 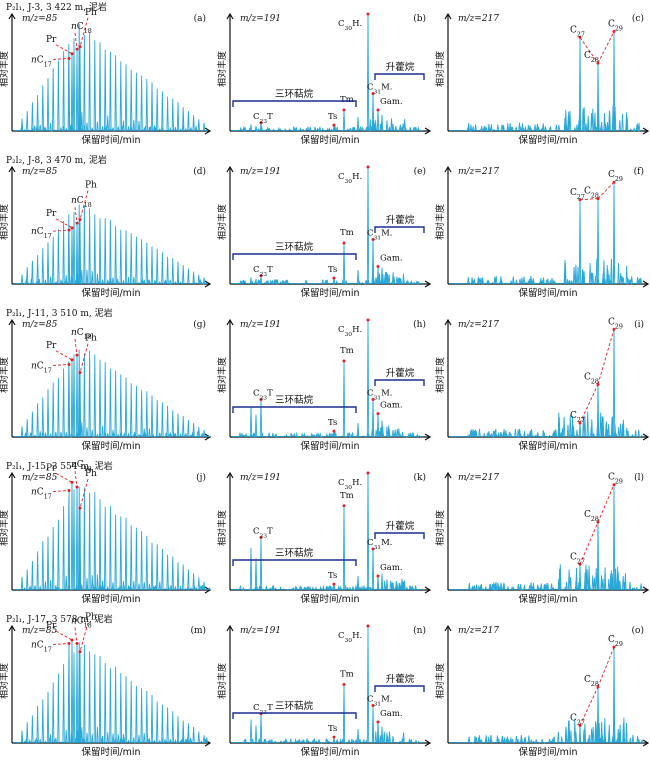 What do you see at coordinates (639, 477) in the screenshot?
I see `panel-letter: (l)` at bounding box center [639, 477].